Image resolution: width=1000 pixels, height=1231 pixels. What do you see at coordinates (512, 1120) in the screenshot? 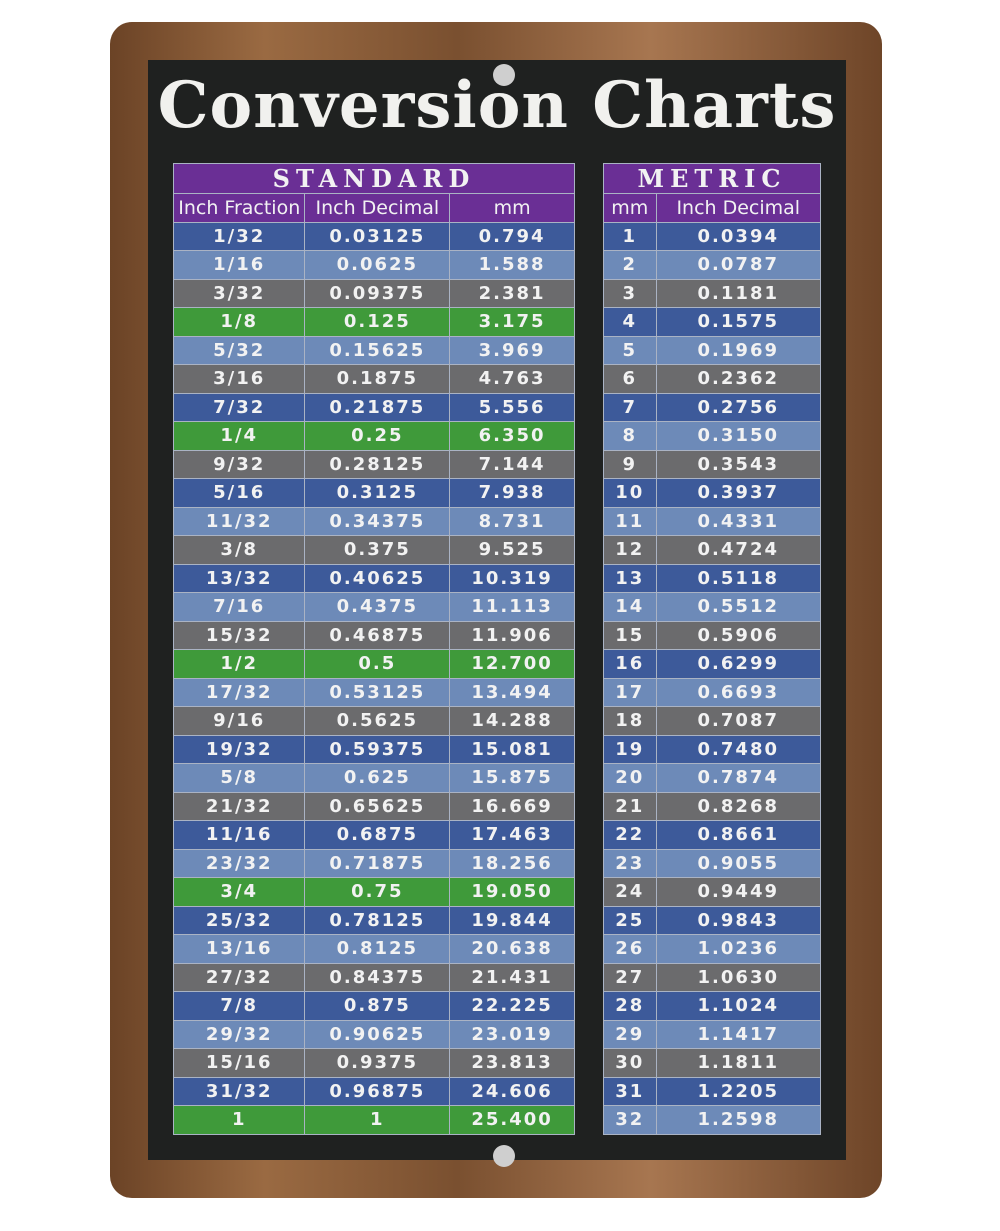
I see `table-cell: 25.400` at bounding box center [512, 1120].